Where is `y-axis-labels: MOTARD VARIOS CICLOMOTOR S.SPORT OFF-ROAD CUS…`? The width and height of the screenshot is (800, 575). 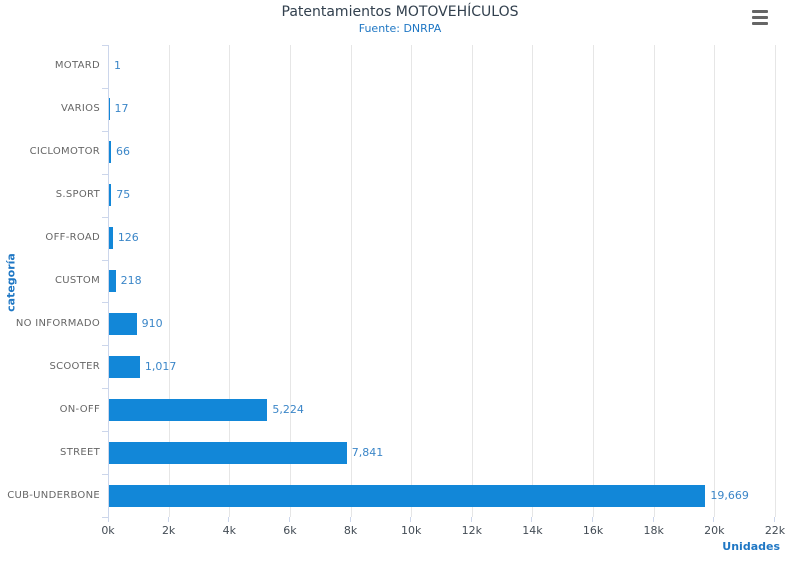 y-axis-labels: MOTARD VARIOS CICLOMOTOR S.SPORT OFF-ROAD CUS… is located at coordinates (50, 281).